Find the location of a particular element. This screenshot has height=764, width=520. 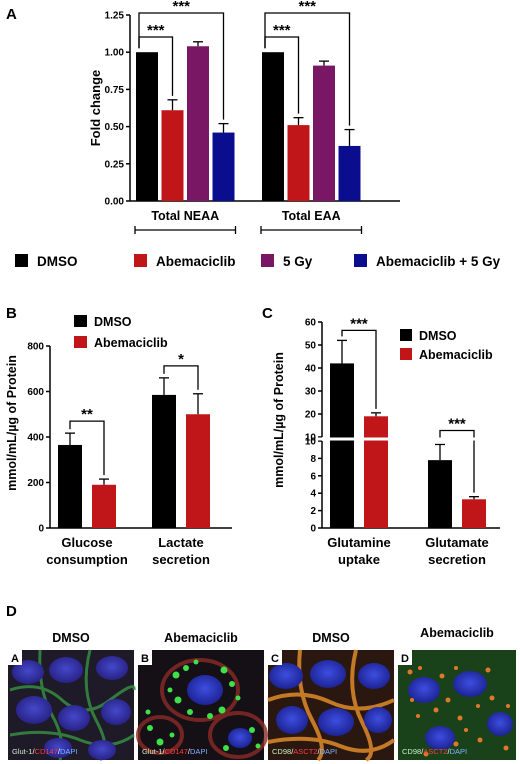

micro-title-4: Abemaciclib is located at coordinates (457, 633).